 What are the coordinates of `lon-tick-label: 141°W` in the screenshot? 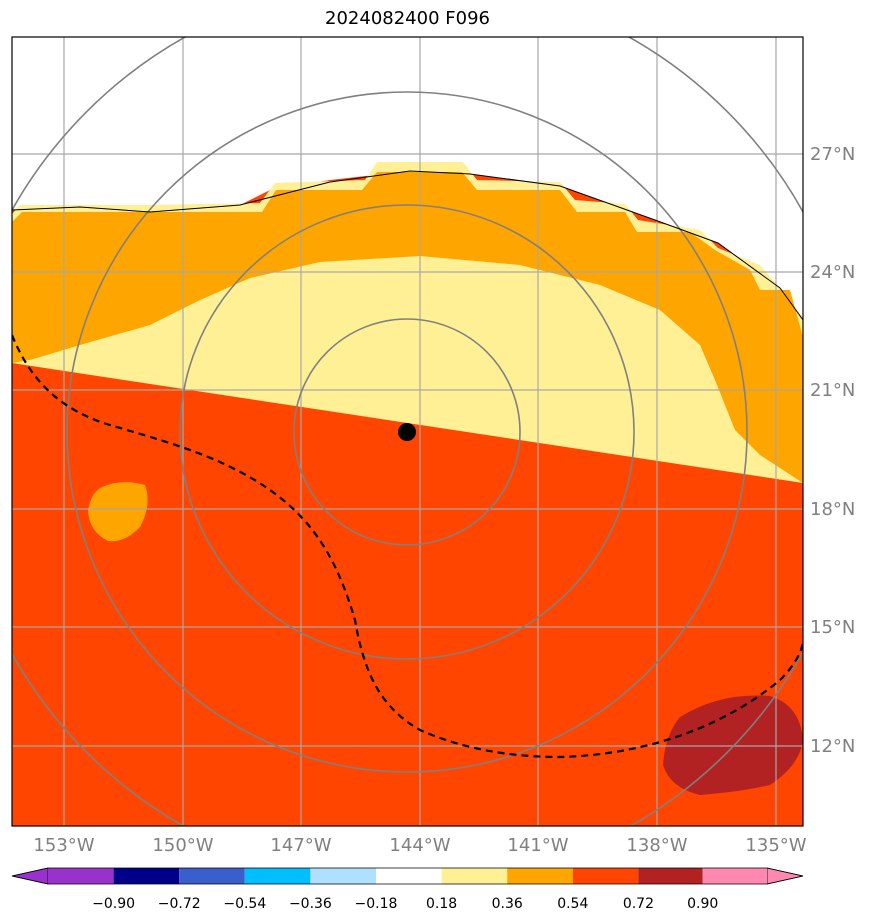 It's located at (537, 845).